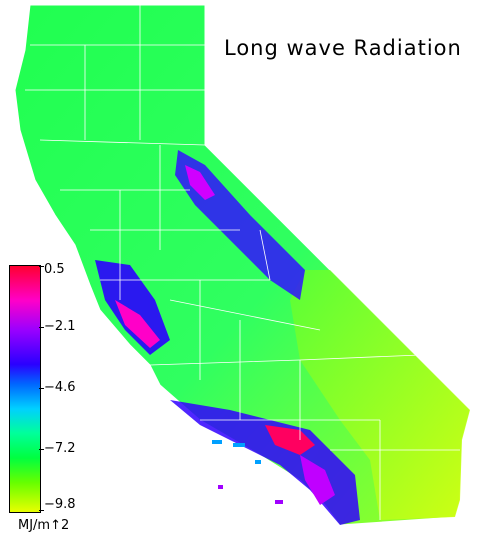 Image resolution: width=500 pixels, height=550 pixels. I want to click on legend-tick-label: −4.6, so click(60, 387).